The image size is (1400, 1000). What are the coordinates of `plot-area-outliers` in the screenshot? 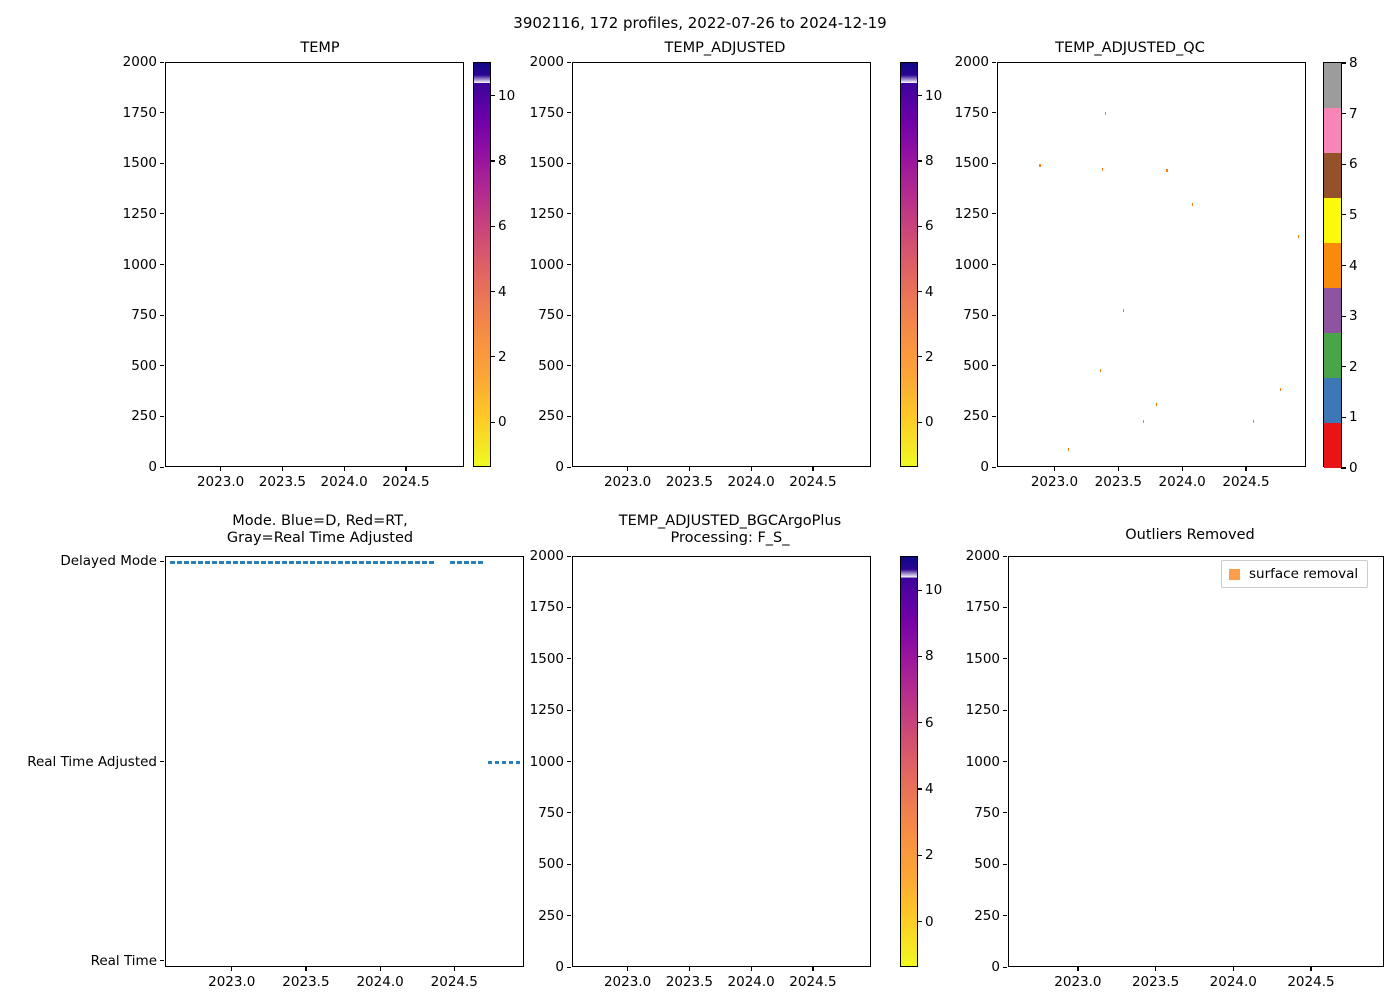 It's located at (1196, 761).